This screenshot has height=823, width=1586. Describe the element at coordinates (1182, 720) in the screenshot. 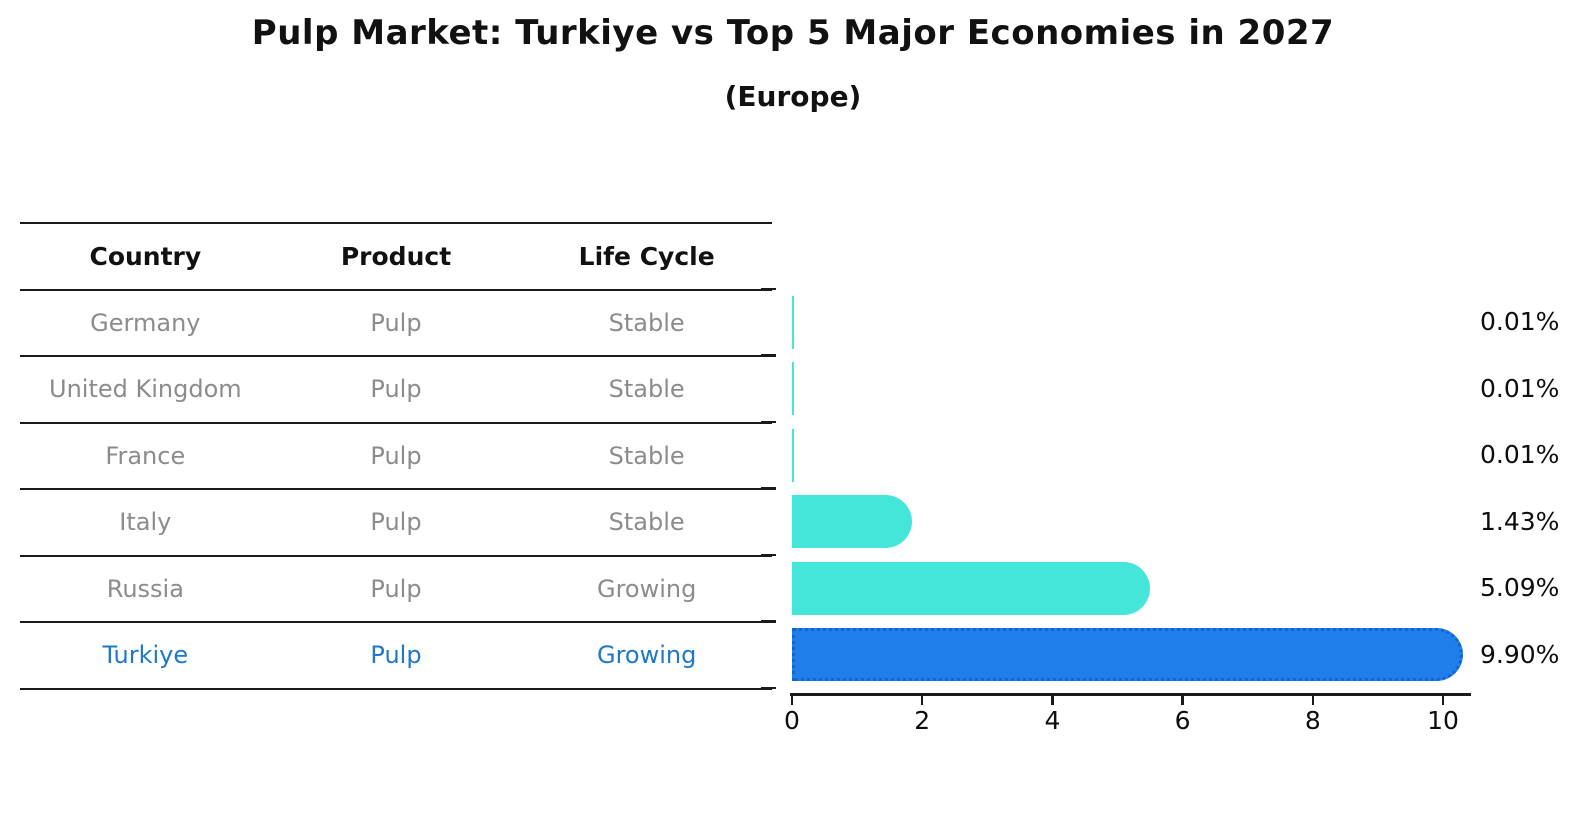

I see `x-tick-label: 6` at that location.